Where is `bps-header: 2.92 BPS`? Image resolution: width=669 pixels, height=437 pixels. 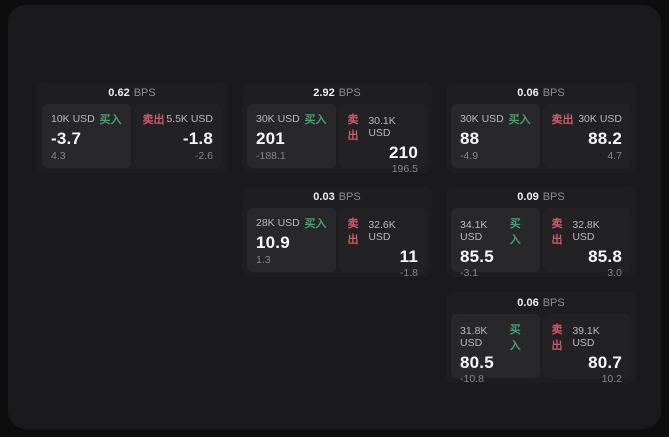
bps-header: 2.92 BPS is located at coordinates (337, 93).